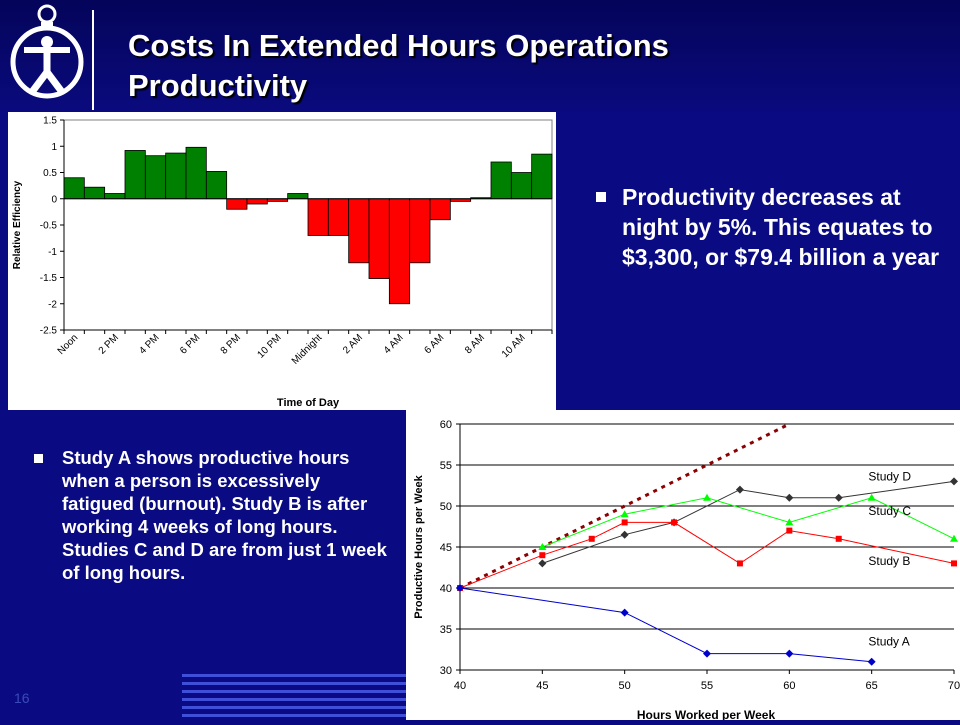  What do you see at coordinates (49, 278) in the screenshot?
I see `bar-y-tick-label: -1.5` at bounding box center [49, 278].